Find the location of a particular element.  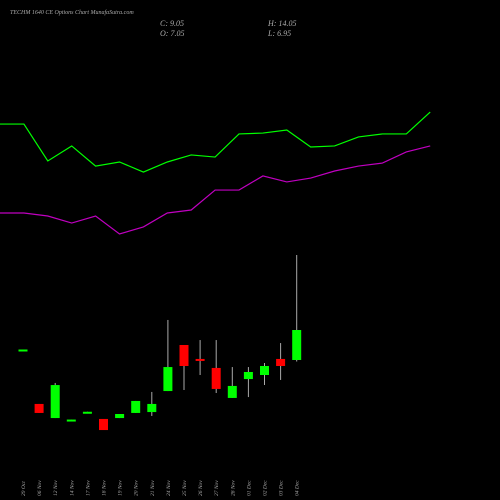

x-tick-label: 26 Nov is located at coordinates (201, 488).